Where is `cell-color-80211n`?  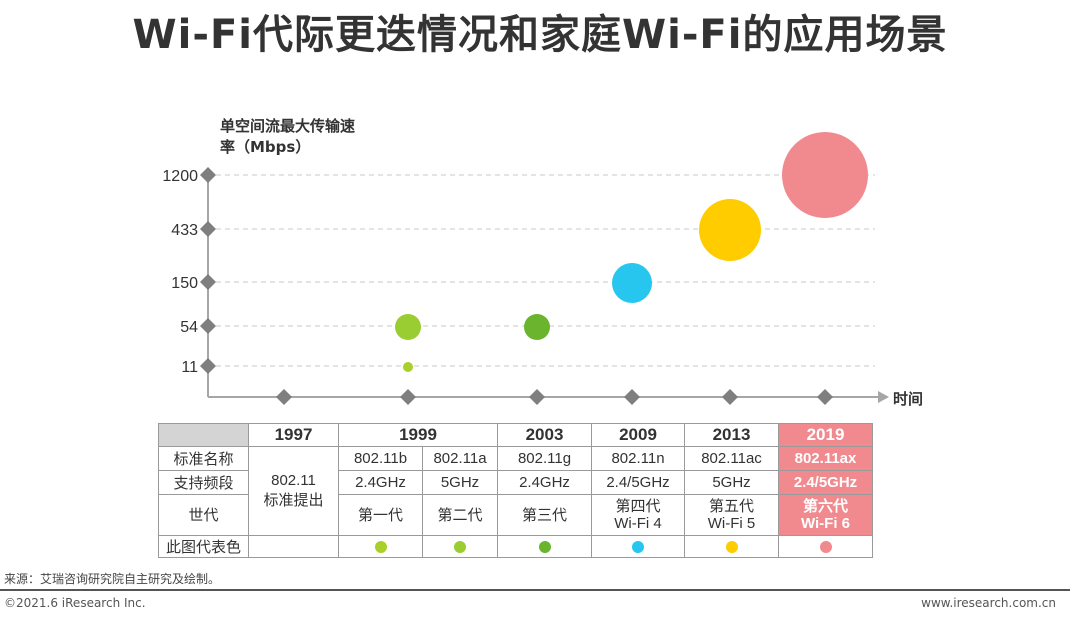
cell-color-80211n is located at coordinates (638, 546).